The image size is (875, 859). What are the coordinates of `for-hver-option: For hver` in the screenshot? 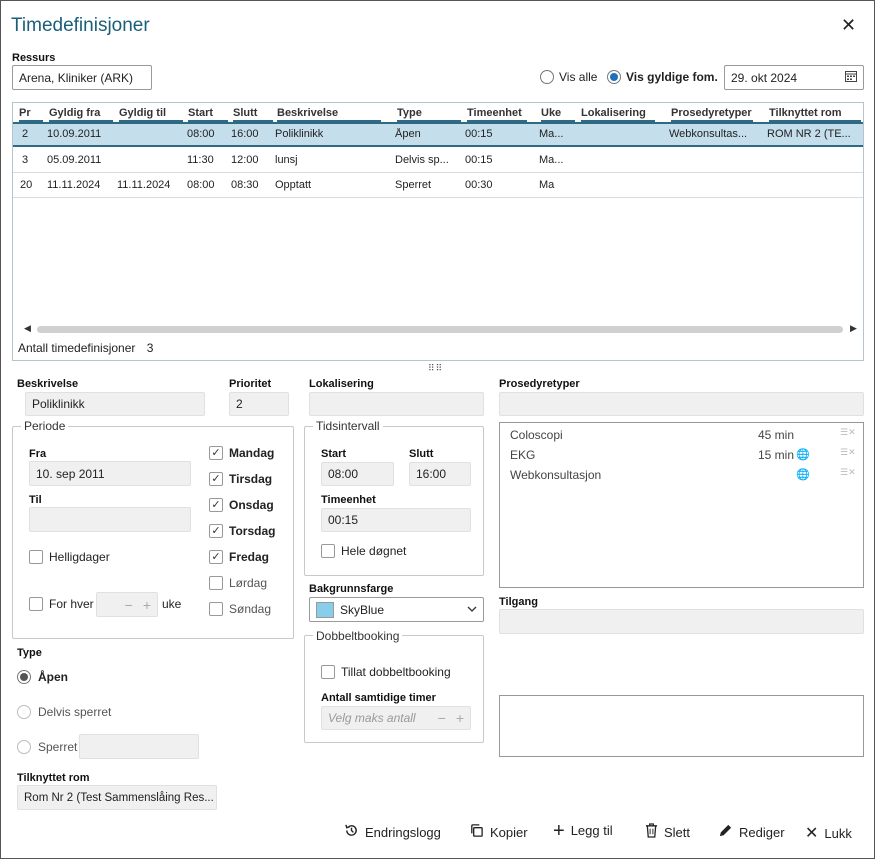 It's located at (61, 604).